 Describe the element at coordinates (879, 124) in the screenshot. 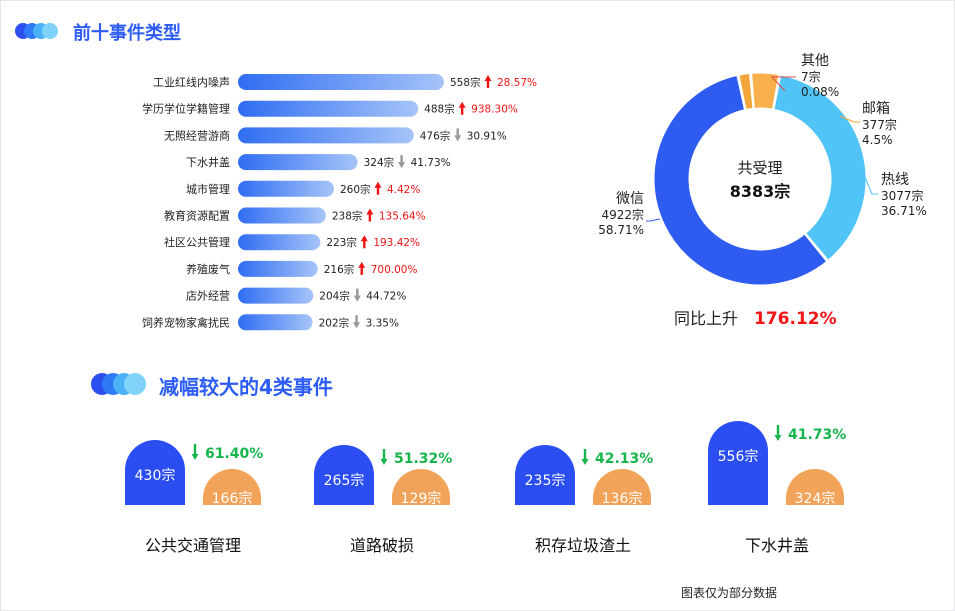

I see `donut-slice-count: 377宗` at that location.